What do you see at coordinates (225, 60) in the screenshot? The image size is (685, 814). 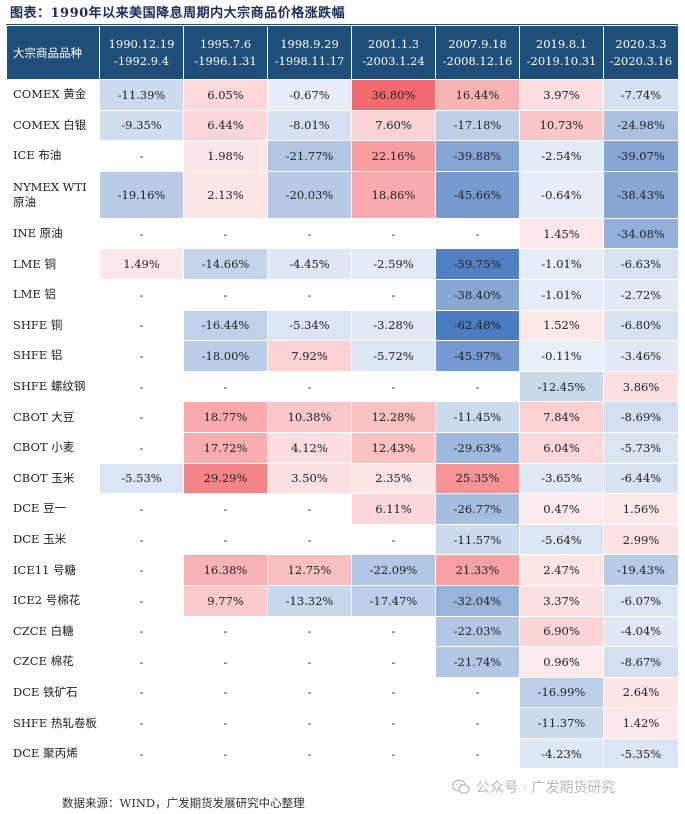 I see `period-end: -1996.1.31` at bounding box center [225, 60].